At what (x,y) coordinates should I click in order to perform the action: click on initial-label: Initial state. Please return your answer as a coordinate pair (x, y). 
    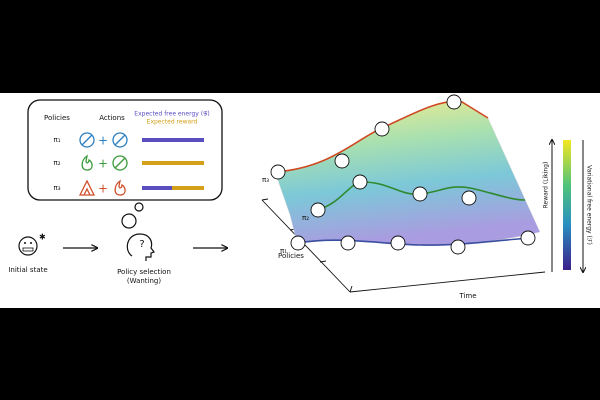
    Looking at the image, I should click on (27, 270).